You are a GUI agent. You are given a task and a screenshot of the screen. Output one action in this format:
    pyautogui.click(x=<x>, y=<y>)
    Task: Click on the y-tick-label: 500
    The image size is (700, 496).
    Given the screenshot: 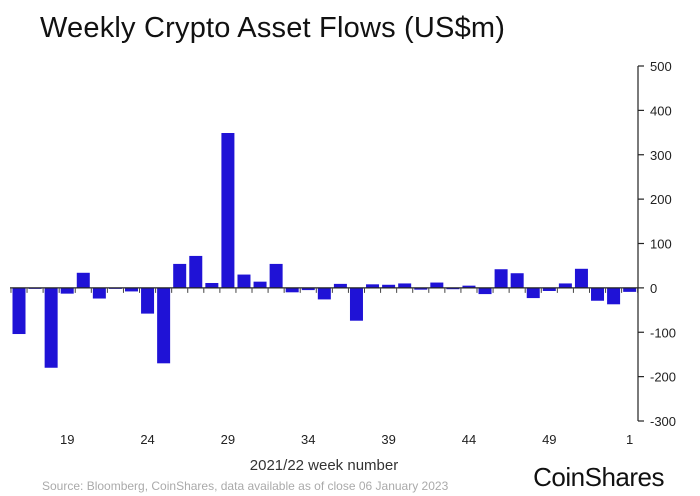 What is the action you would take?
    pyautogui.click(x=661, y=66)
    